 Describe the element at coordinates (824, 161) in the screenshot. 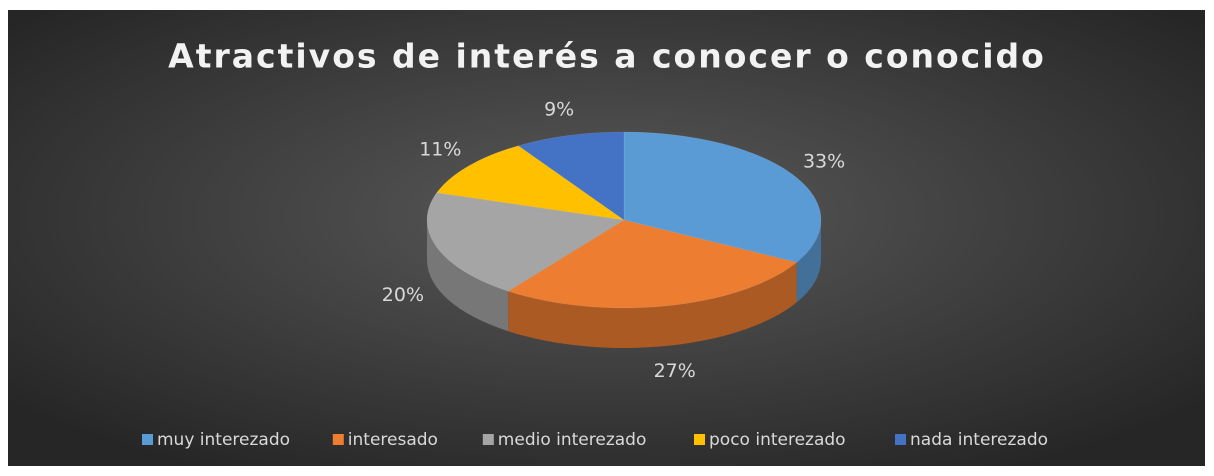

I see `data-label: 33%` at that location.